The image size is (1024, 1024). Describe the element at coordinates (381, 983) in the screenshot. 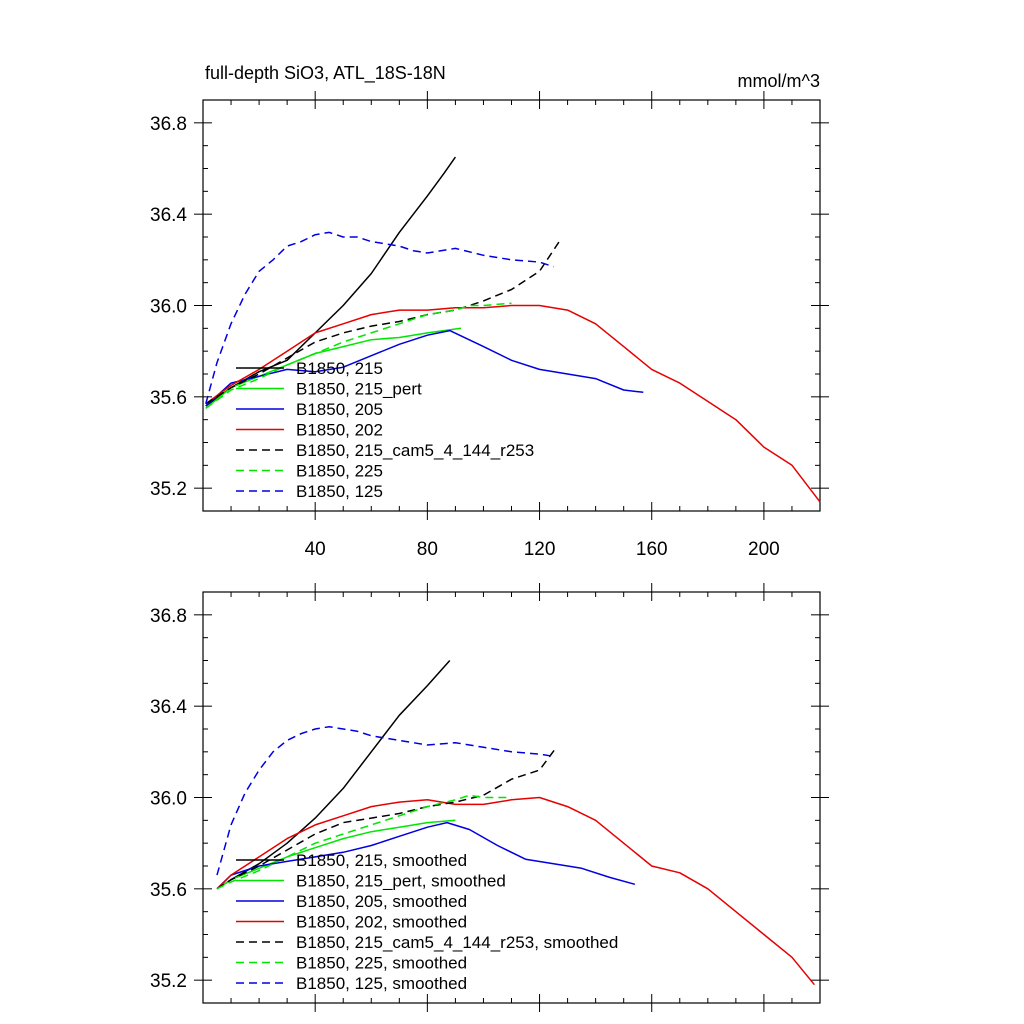

I see `legend-label: B1850, 125, smoothed` at that location.